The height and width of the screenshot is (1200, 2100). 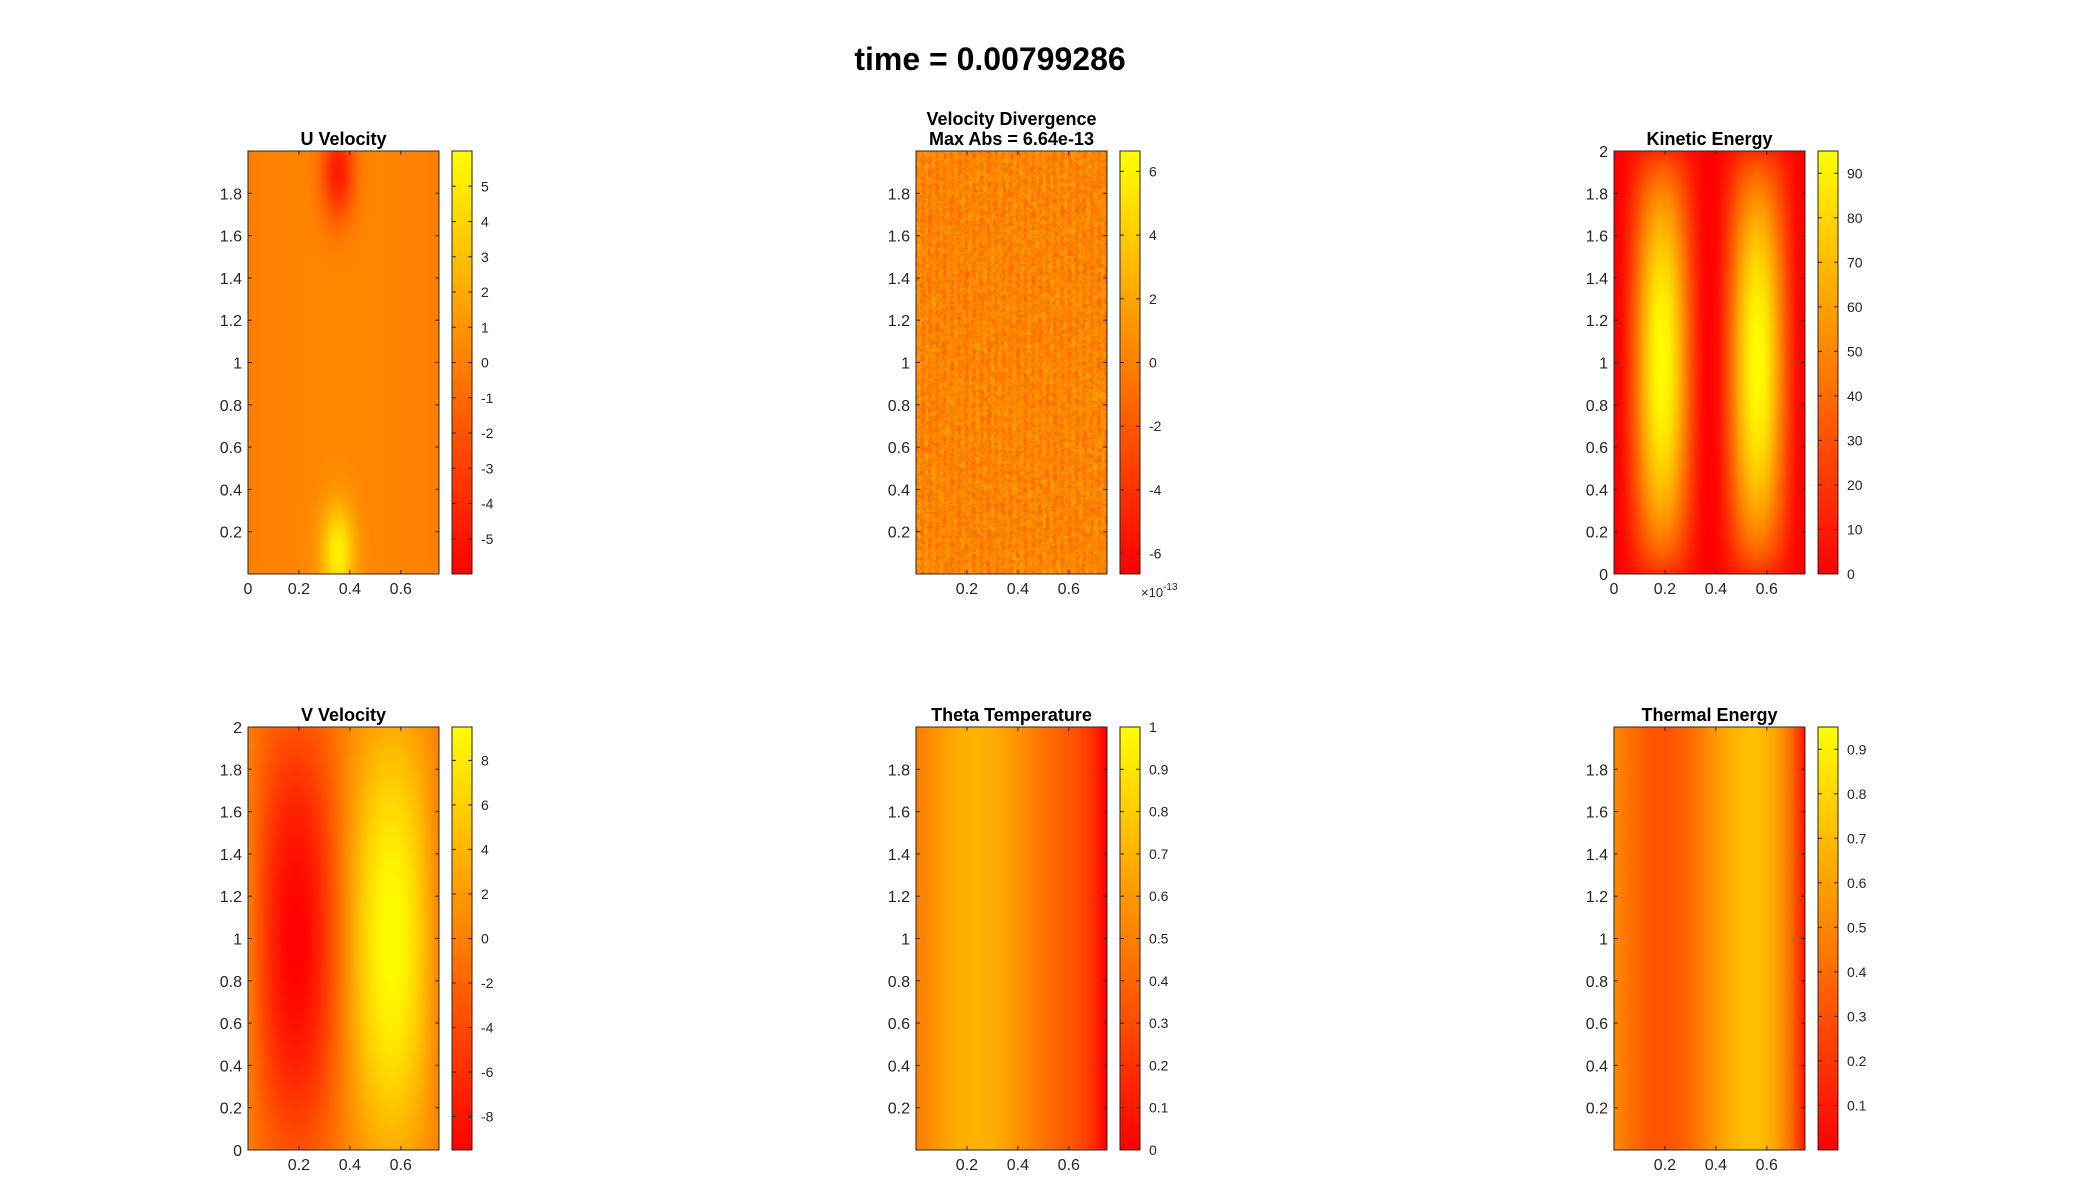 I want to click on colorbar-exponent-power: -13, so click(x=1170, y=587).